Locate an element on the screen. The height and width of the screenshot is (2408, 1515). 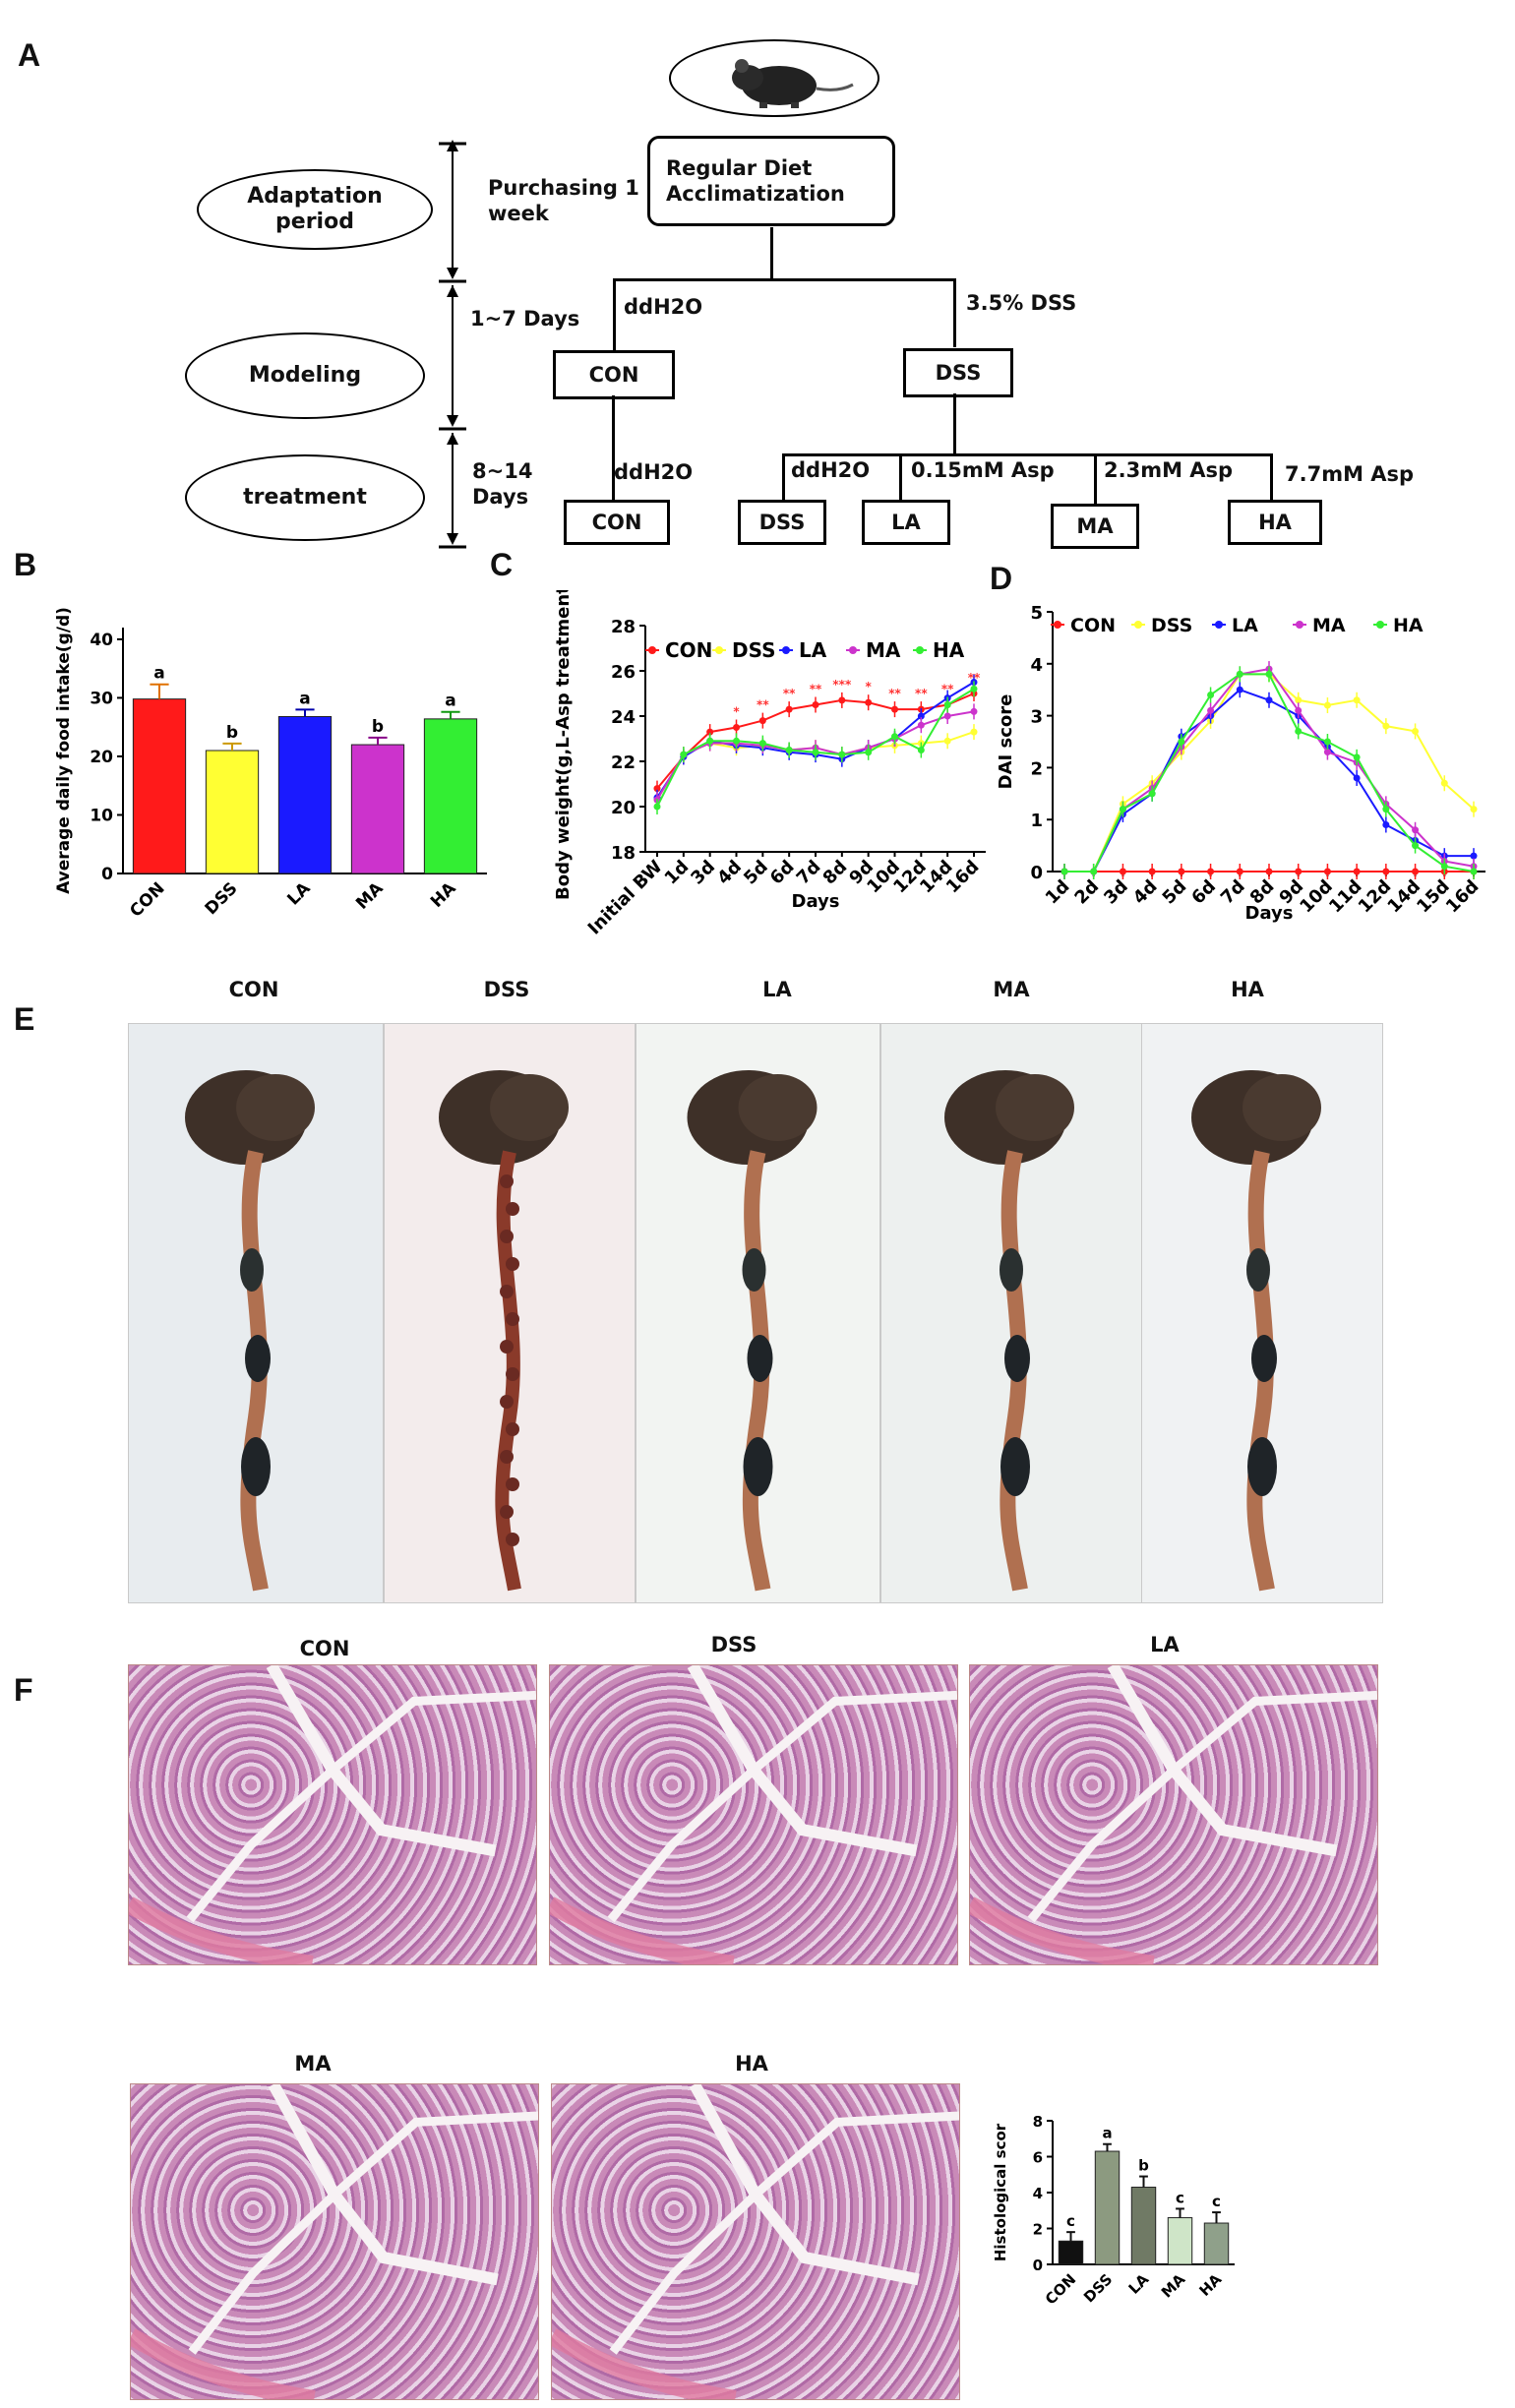
y-tick-label: 24 is located at coordinates (623, 717).